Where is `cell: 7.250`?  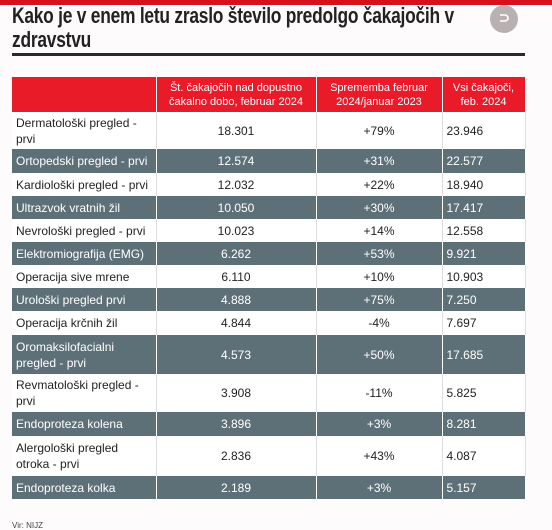 cell: 7.250 is located at coordinates (484, 299).